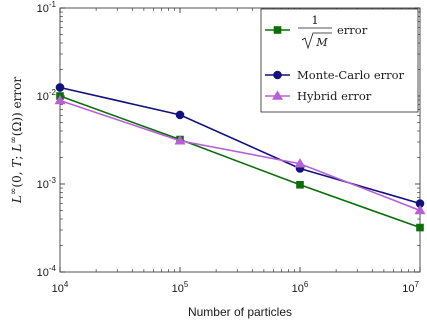 The image size is (427, 330). What do you see at coordinates (180, 287) in the screenshot?
I see `x-tick-label: 10⁵` at bounding box center [180, 287].